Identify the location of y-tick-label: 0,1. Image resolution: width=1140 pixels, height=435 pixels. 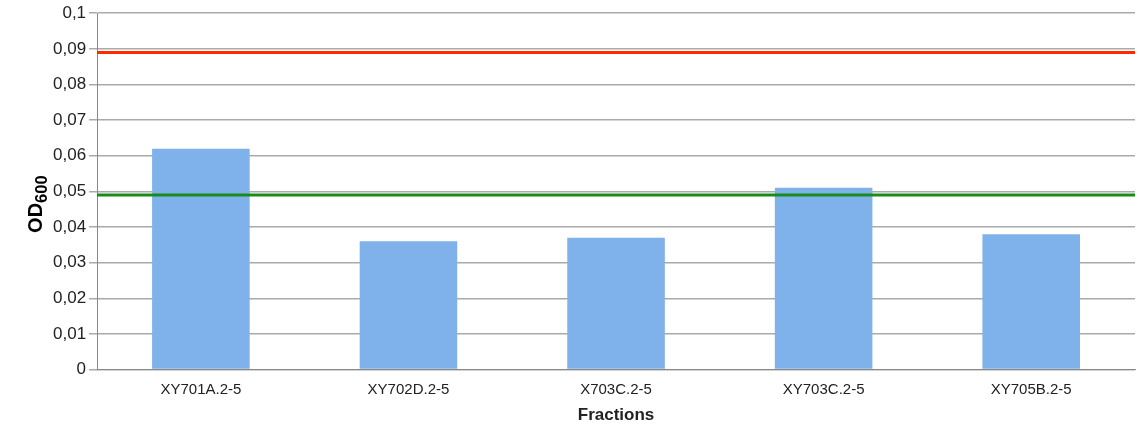
(74, 12).